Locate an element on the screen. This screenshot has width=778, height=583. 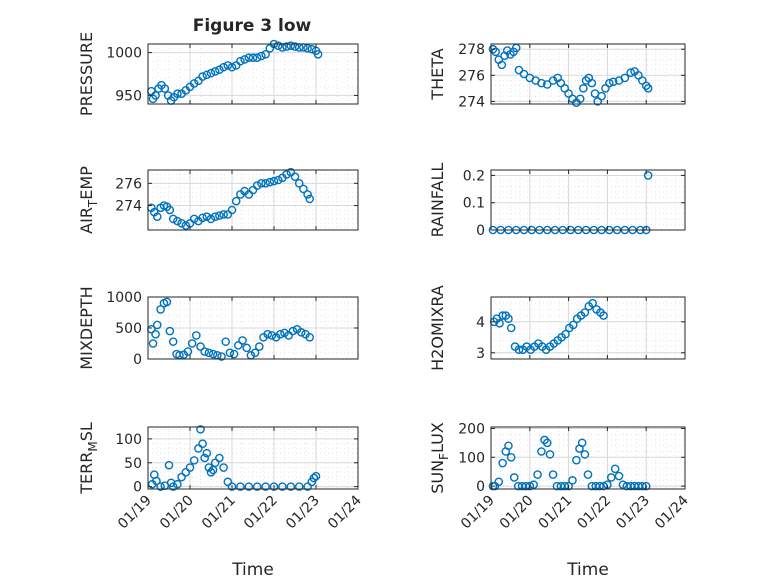
subplot-5: 0 500 1000 MIXDEPTH is located at coordinates (218, 328).